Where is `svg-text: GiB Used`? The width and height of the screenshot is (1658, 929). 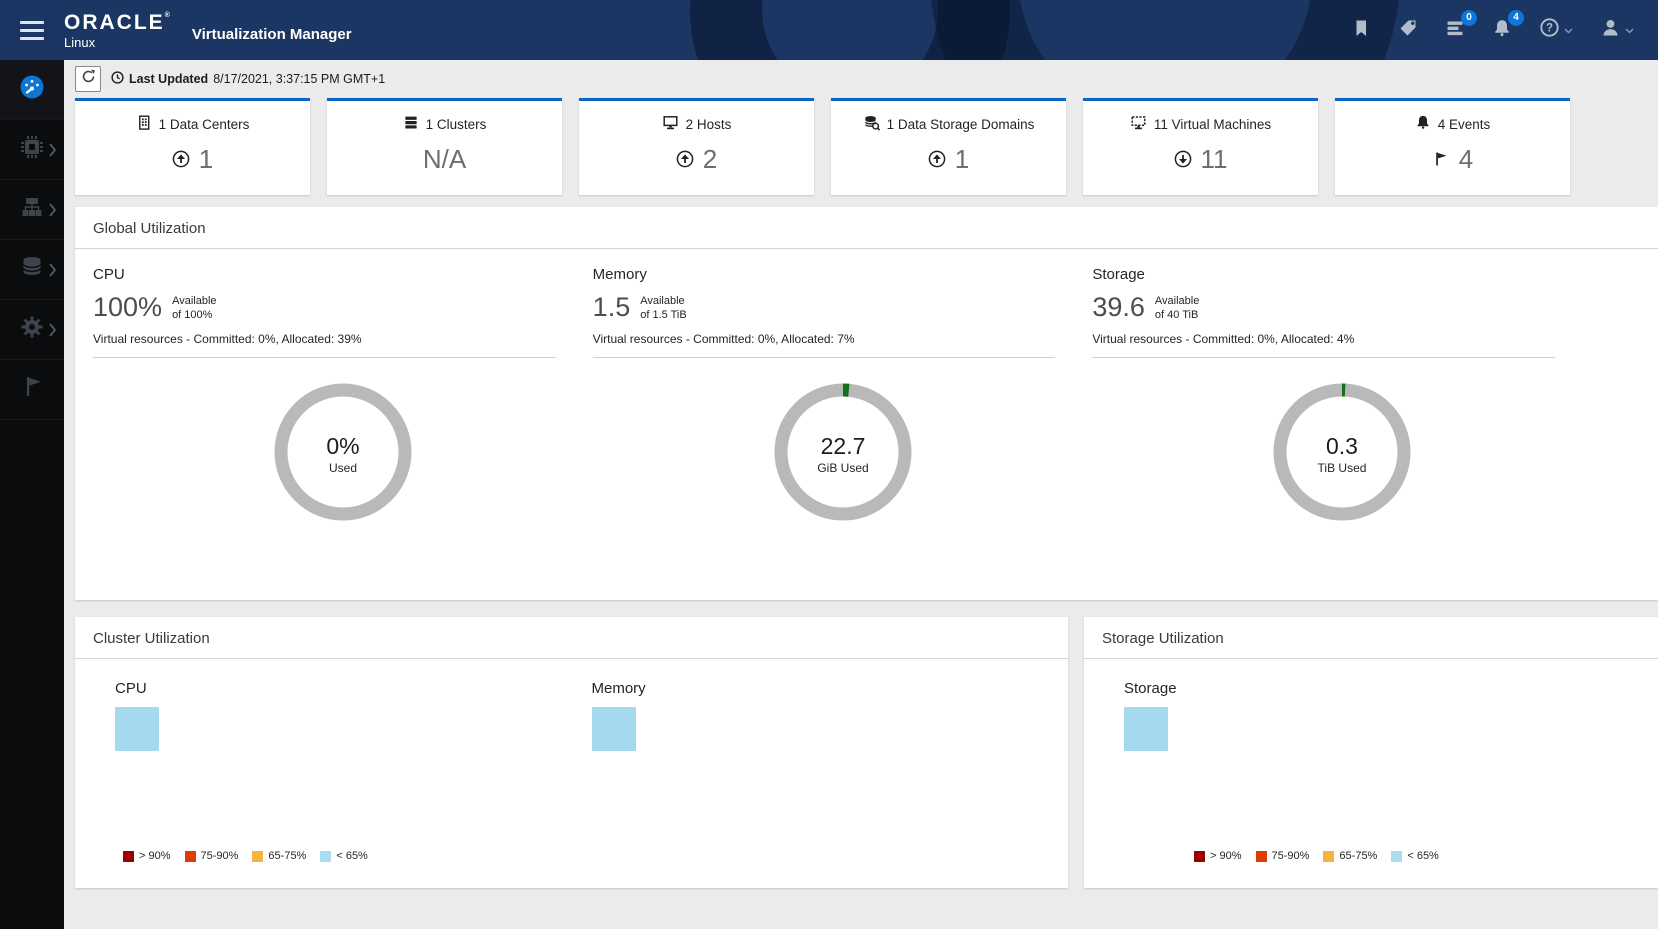
svg-text: GiB Used is located at coordinates (842, 468).